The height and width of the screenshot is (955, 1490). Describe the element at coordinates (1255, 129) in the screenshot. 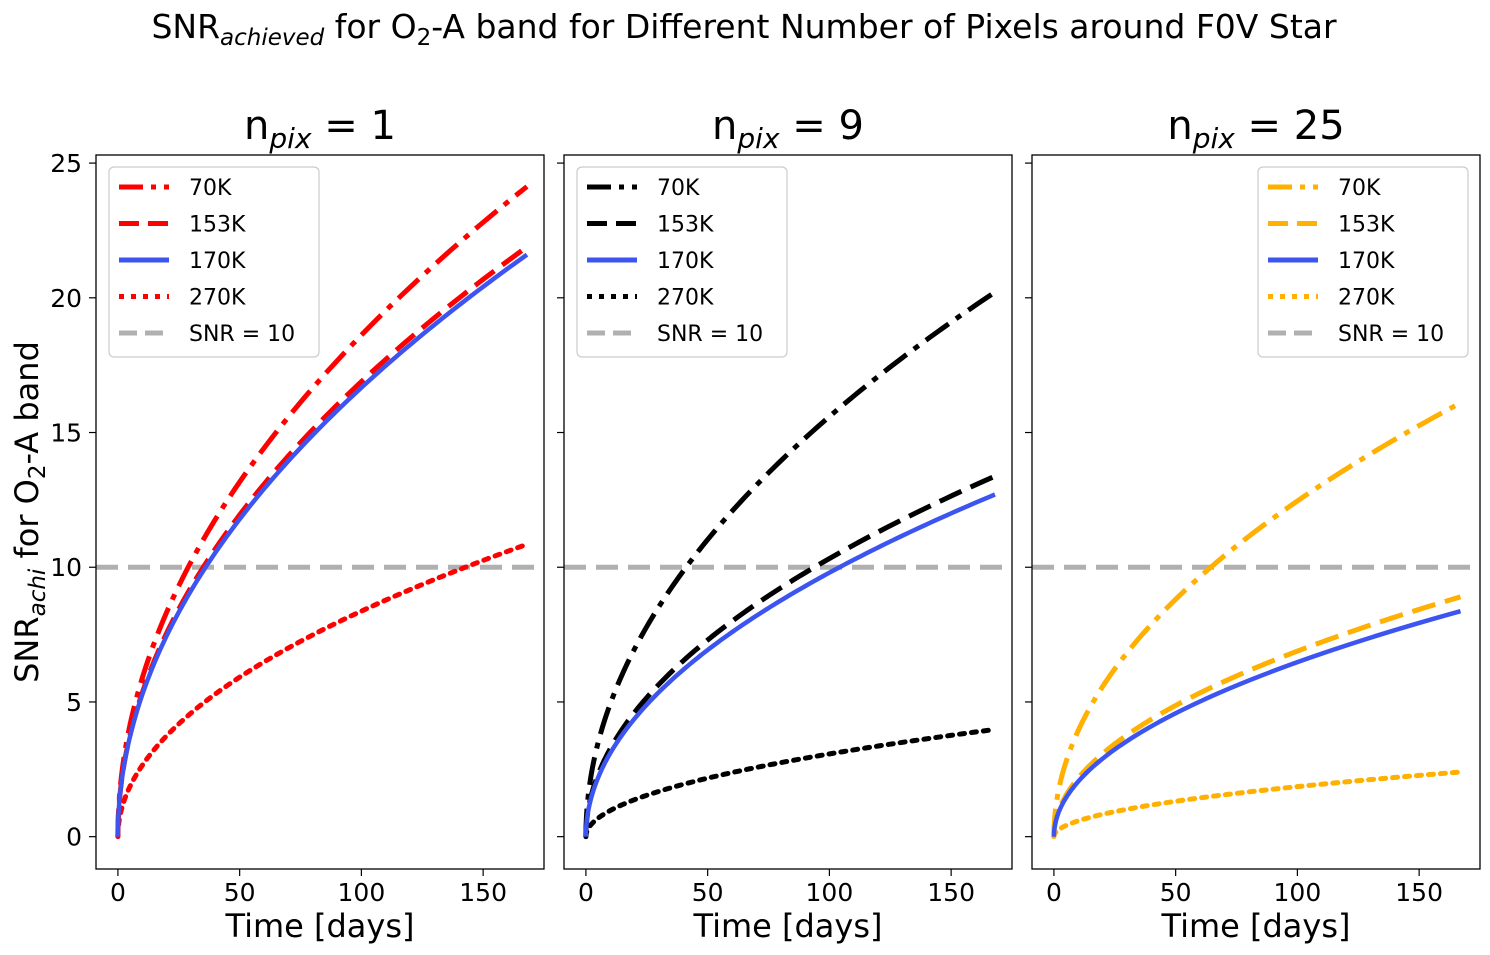

I see `subplot-title: npix = 25` at that location.